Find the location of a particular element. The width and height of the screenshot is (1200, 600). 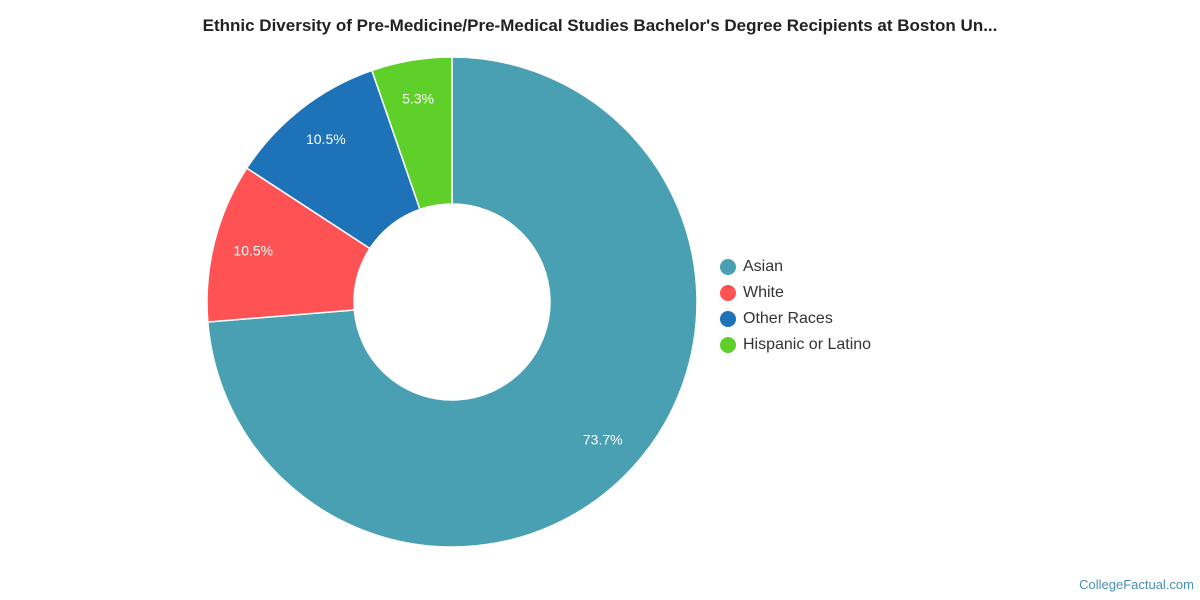

legend-label-asian: Asian is located at coordinates (763, 266).